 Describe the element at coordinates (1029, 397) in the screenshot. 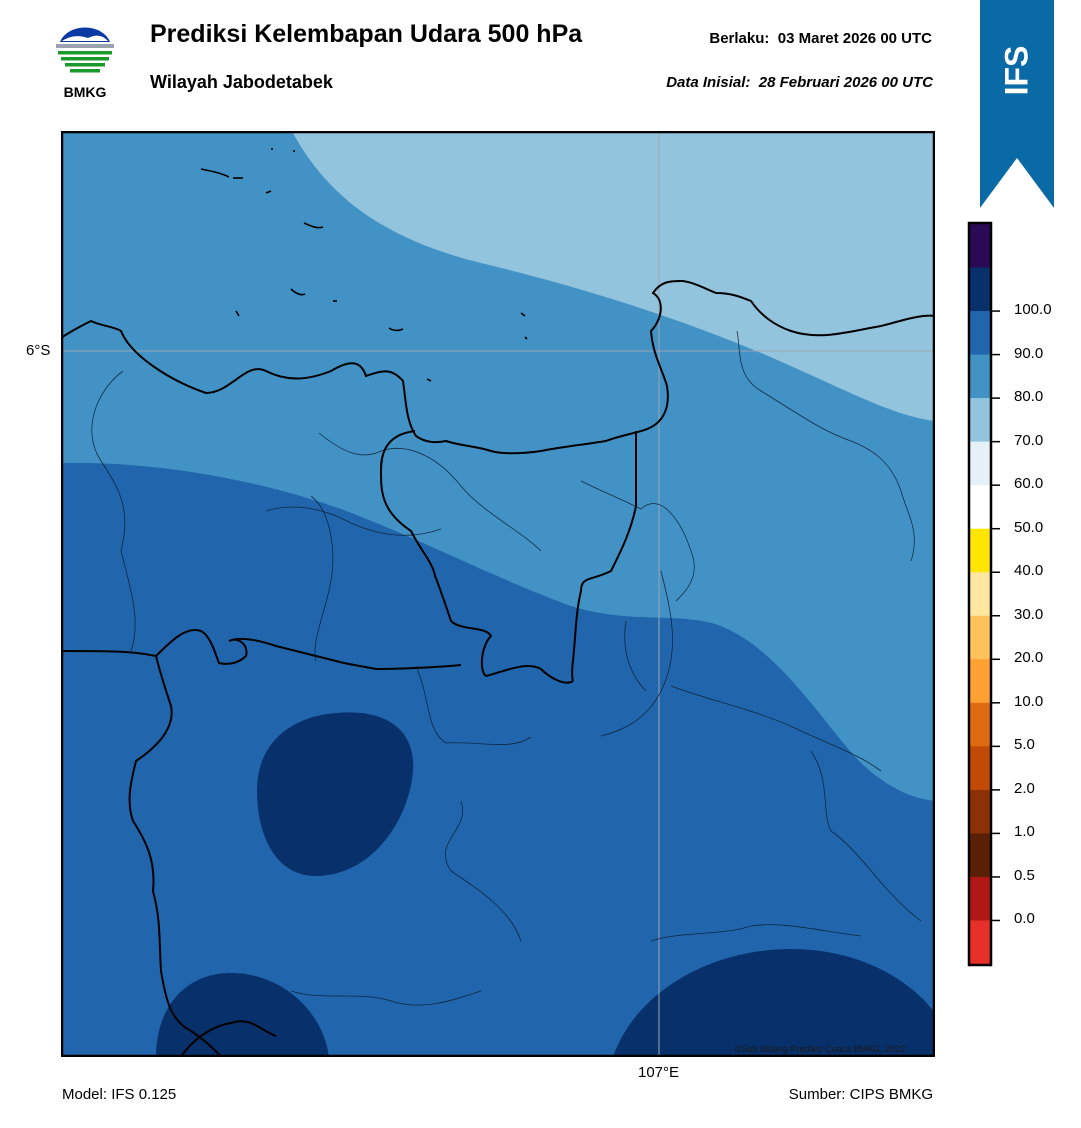

I see `colorbar-tick-label: 80.0` at that location.